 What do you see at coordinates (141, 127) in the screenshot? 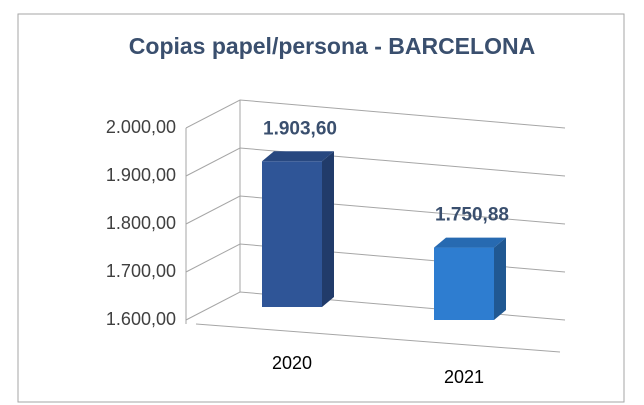
I see `y-tick-label: 2.000,00` at bounding box center [141, 127].